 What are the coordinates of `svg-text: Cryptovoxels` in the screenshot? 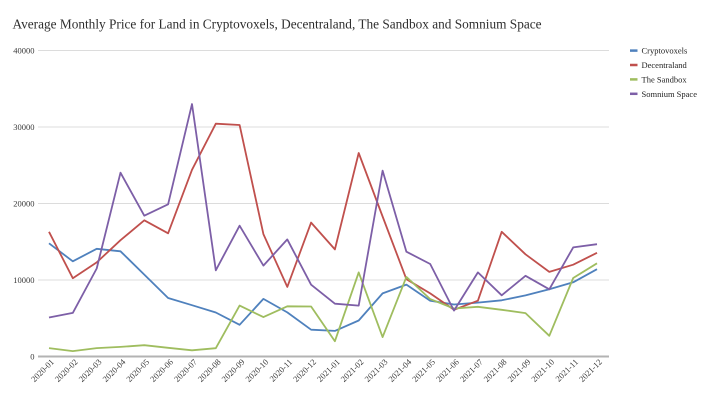 It's located at (665, 51).